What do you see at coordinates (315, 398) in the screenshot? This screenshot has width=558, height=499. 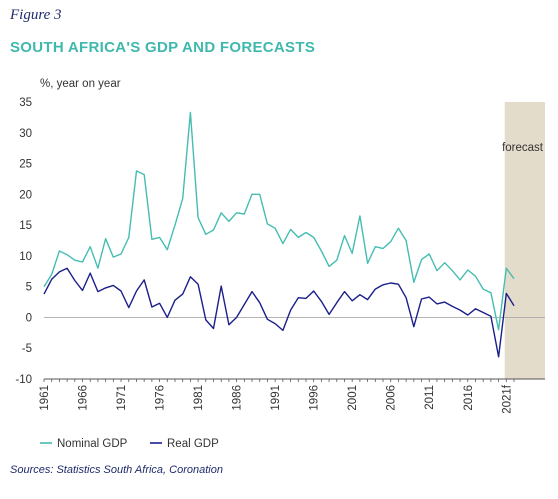 I see `x-tick-label: 1996` at bounding box center [315, 398].